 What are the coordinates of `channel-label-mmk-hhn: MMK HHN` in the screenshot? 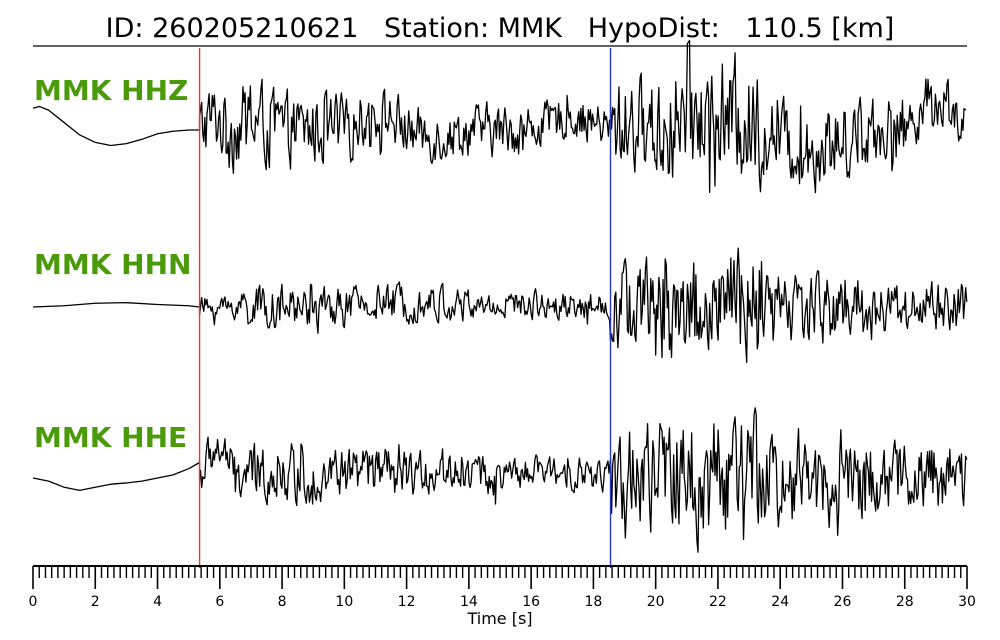 It's located at (112, 264).